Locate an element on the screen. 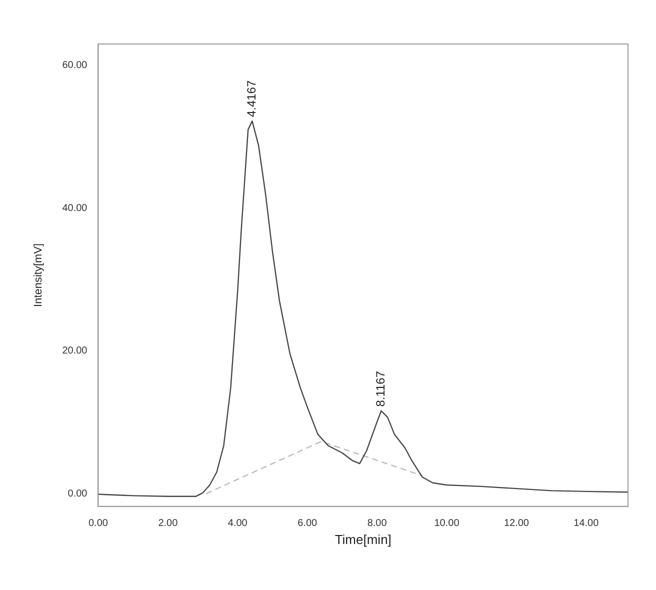 The width and height of the screenshot is (656, 590). x-tick-label: 8.00 is located at coordinates (377, 524).